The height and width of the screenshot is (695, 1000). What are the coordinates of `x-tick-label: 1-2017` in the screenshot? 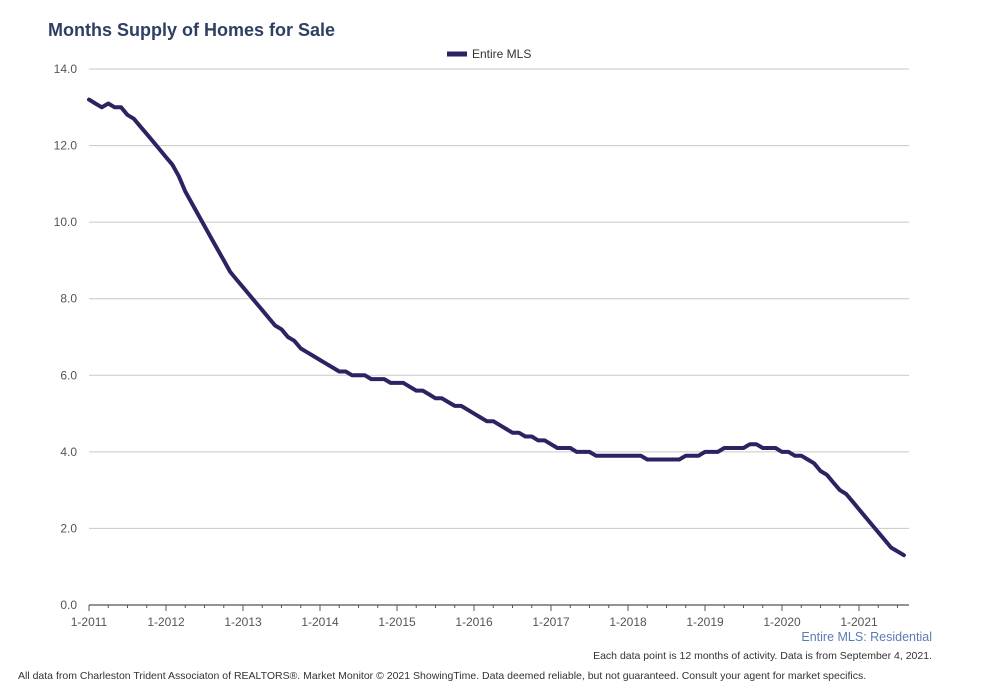 It's located at (551, 622).